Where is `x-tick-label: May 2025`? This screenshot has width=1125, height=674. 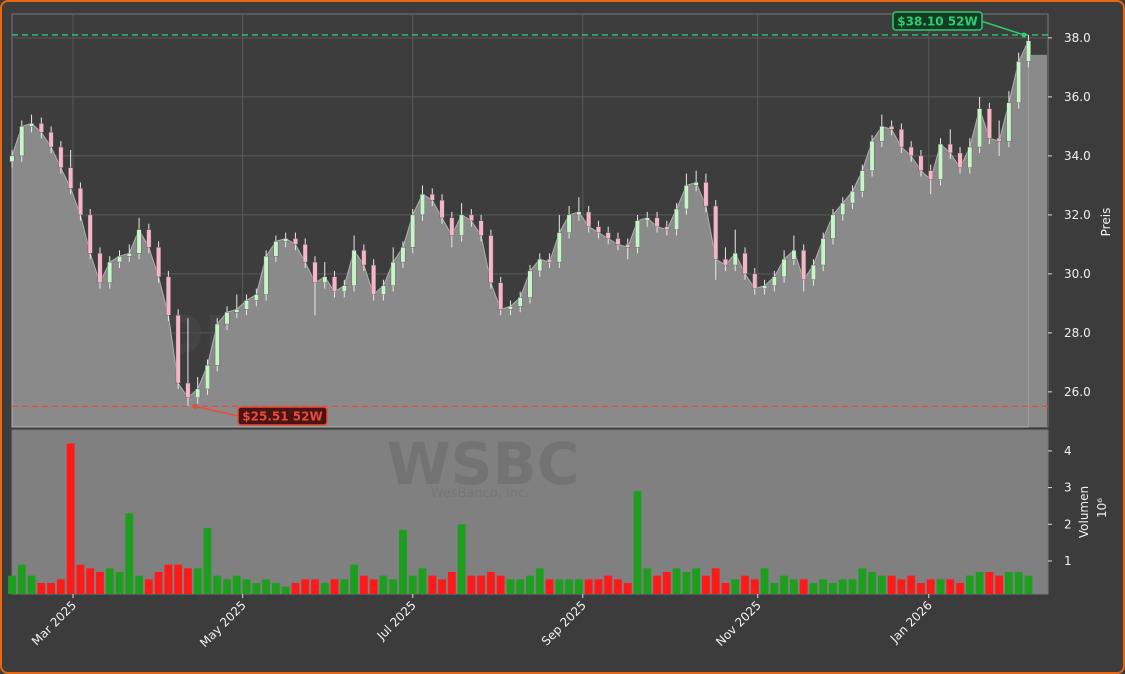
x-tick-label: May 2025 is located at coordinates (223, 624).